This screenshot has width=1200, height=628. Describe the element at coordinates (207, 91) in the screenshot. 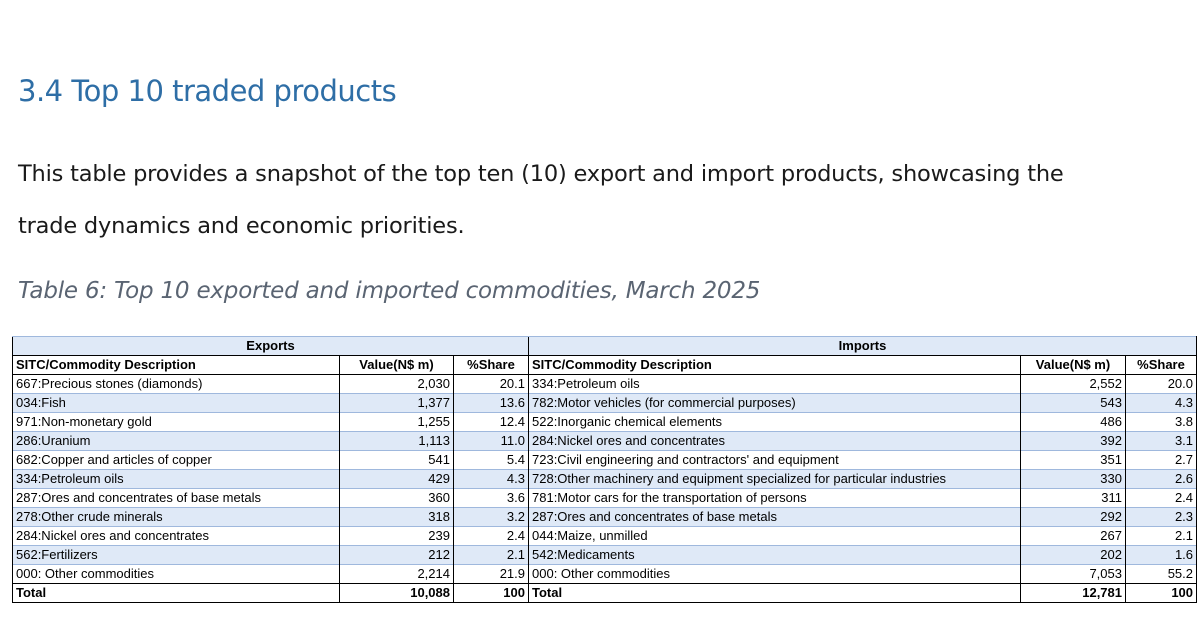

I see `section-heading: 3.4 Top 10 traded products` at that location.